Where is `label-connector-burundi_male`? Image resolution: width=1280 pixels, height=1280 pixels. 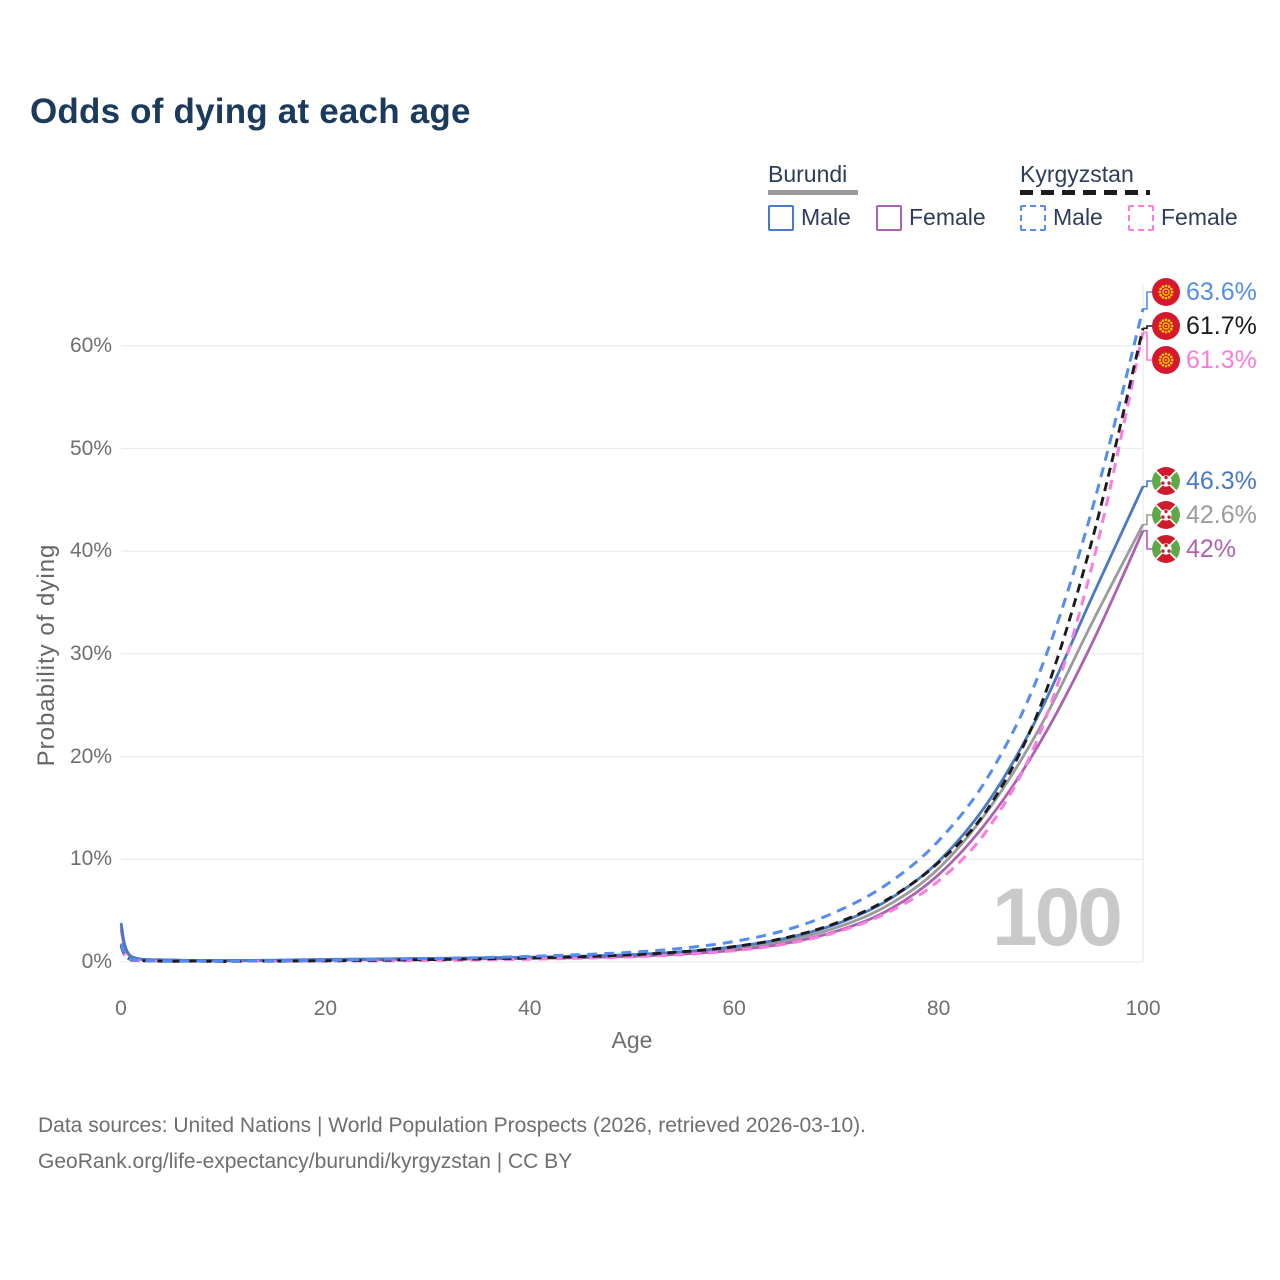
label-connector-burundi_male is located at coordinates (1148, 484).